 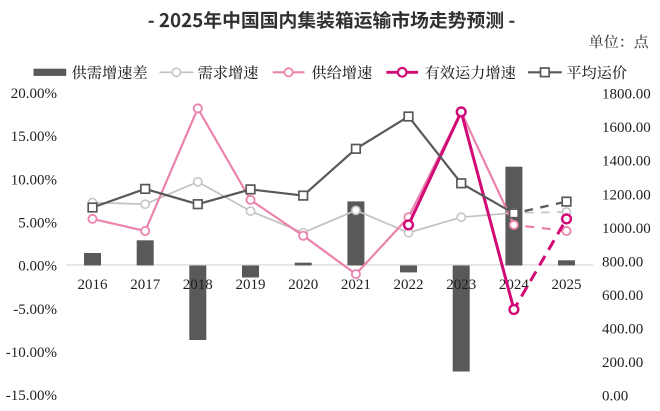 What do you see at coordinates (34, 94) in the screenshot?
I see `svg-text: 20.00%` at bounding box center [34, 94].